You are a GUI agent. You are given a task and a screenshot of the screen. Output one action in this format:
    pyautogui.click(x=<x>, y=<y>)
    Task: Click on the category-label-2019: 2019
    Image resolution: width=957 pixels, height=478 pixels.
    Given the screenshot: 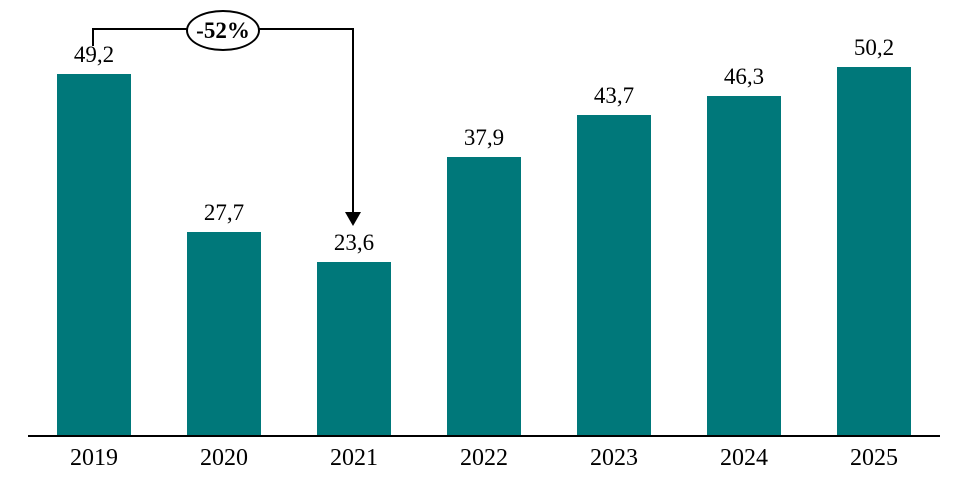 What is the action you would take?
    pyautogui.click(x=94, y=458)
    